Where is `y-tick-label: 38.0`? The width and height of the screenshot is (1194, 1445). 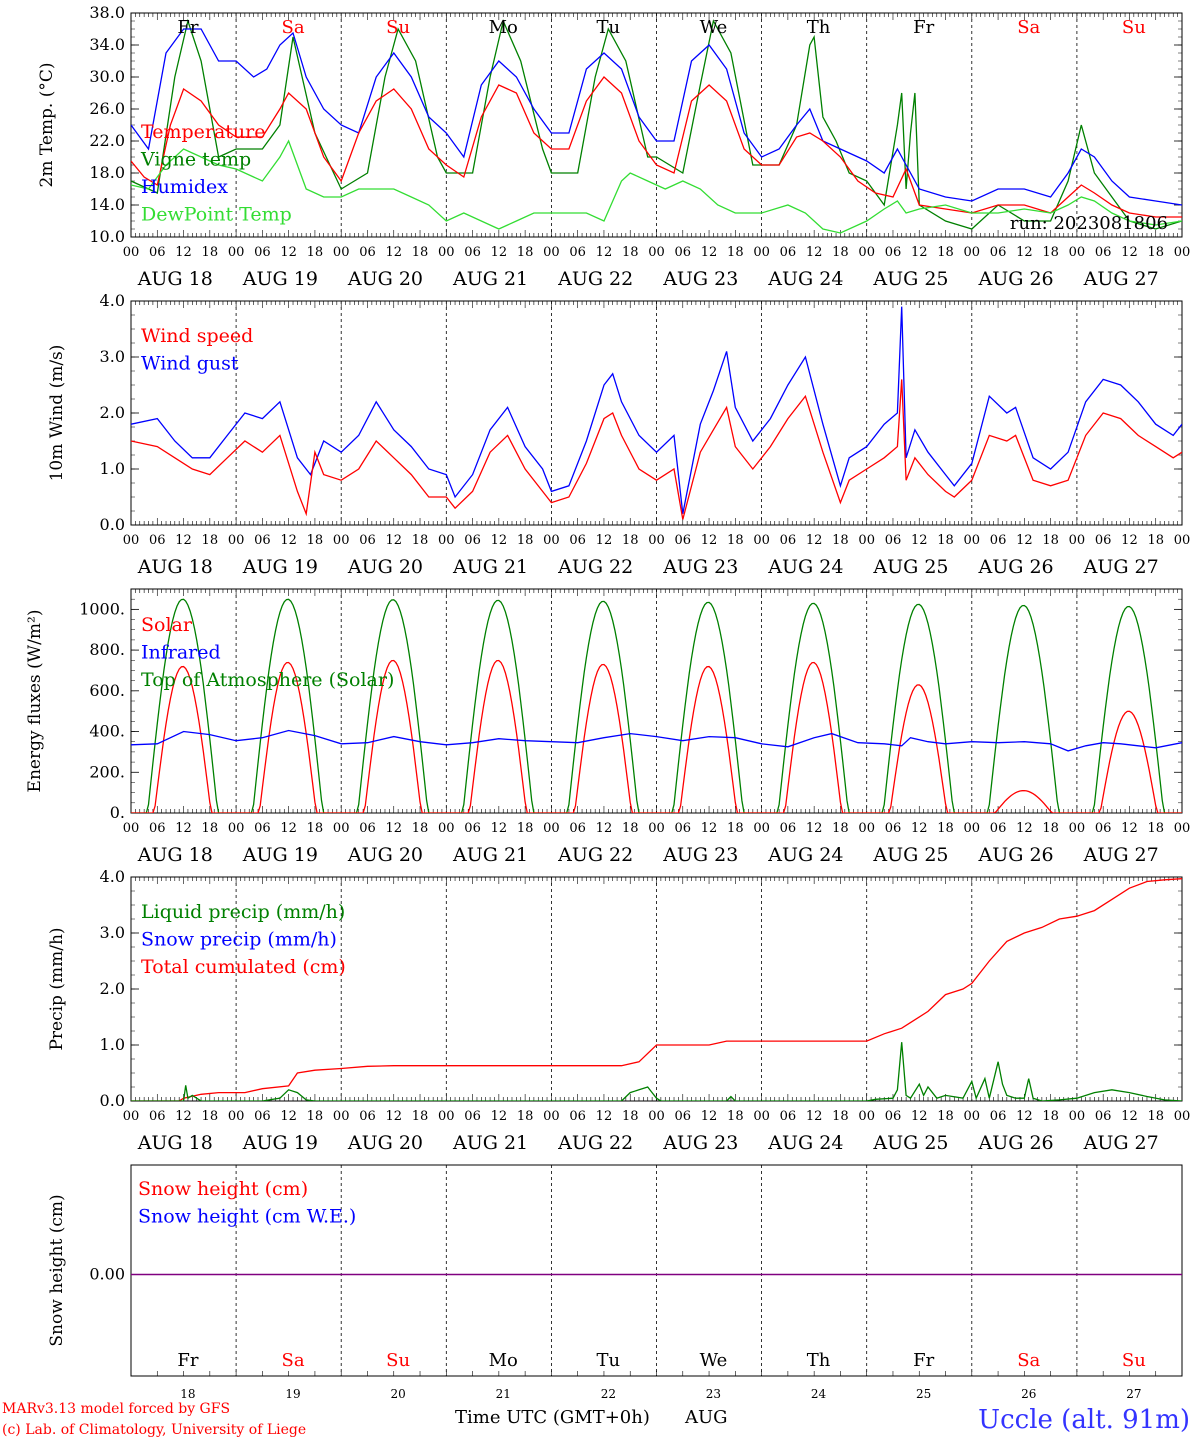 y-tick-label: 38.0 is located at coordinates (107, 12).